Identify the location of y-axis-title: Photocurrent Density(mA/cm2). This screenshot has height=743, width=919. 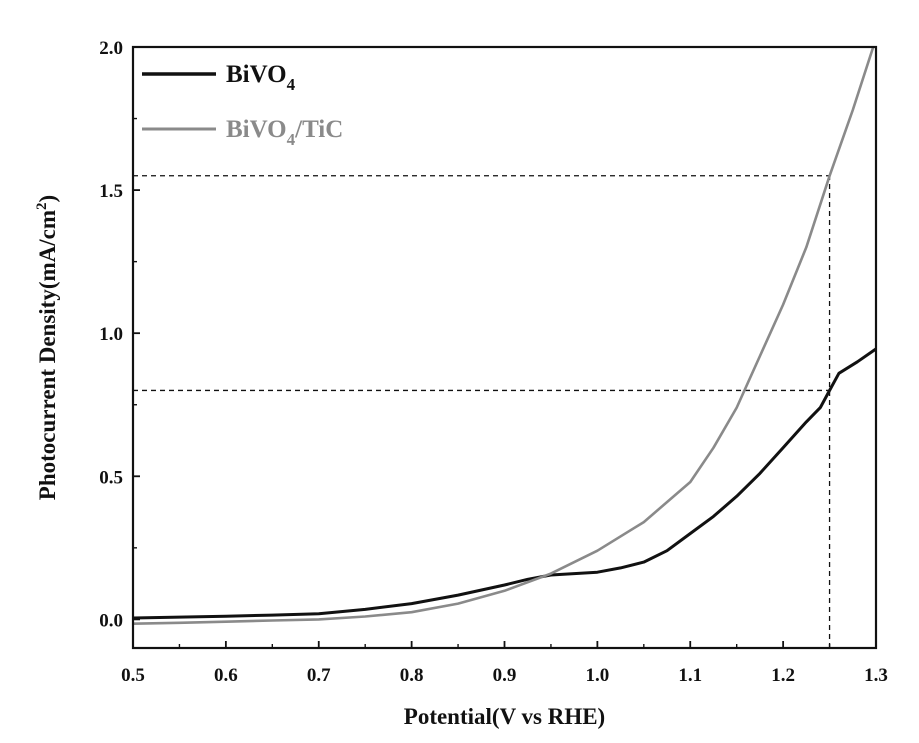
(47, 347).